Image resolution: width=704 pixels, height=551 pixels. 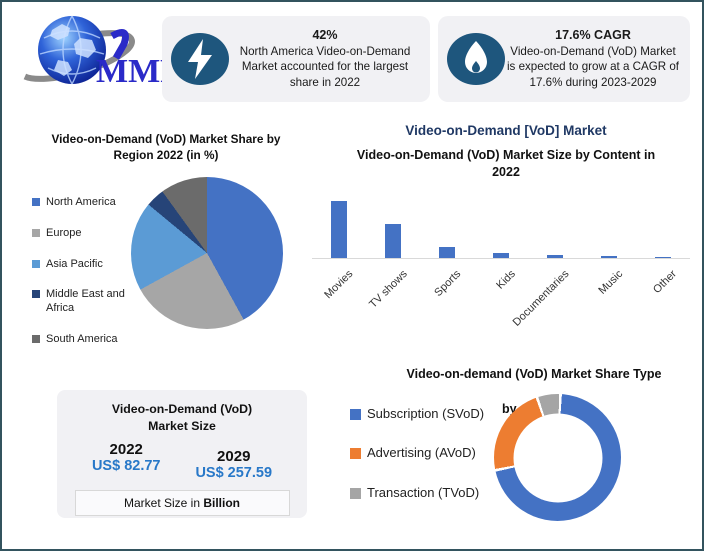 What do you see at coordinates (393, 222) in the screenshot?
I see `bar-tv-shows` at bounding box center [393, 222].